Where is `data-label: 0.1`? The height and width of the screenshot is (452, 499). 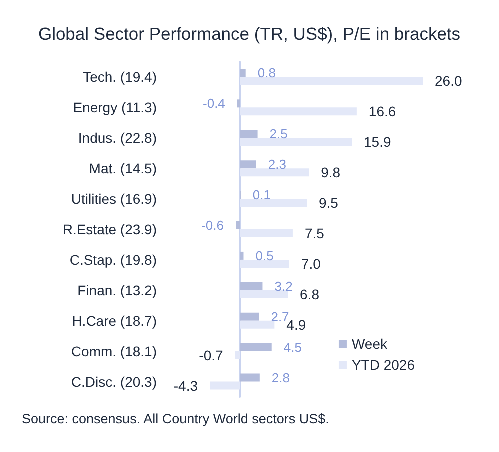 data-label: 0.1 is located at coordinates (262, 195).